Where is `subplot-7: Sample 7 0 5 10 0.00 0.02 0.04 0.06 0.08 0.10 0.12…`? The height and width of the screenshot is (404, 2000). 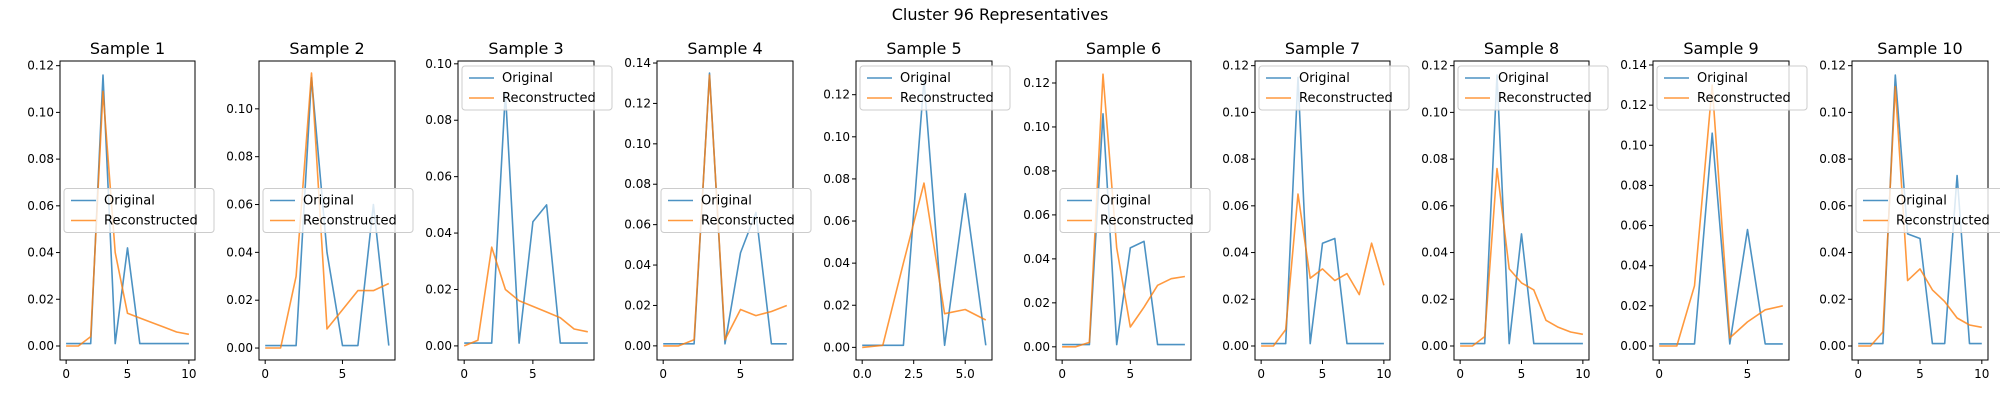
subplot-7: Sample 7 0 5 10 0.00 0.02 0.04 0.06 0.08 0.10 0.12… is located at coordinates (1316, 210).